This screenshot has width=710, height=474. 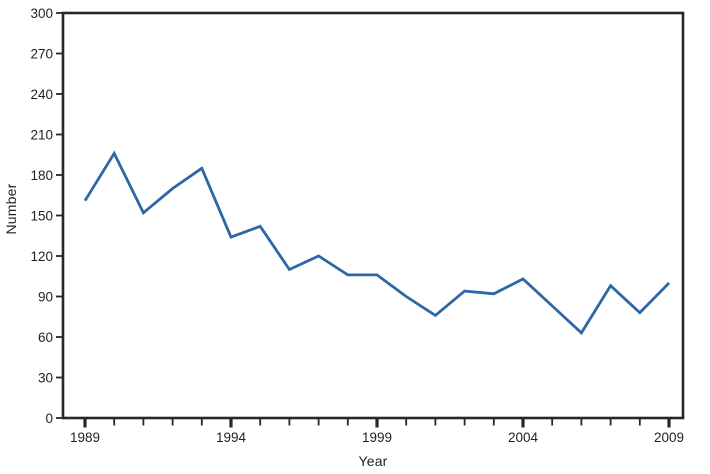 I want to click on y-axis-tick-label: 60, so click(x=45, y=337).